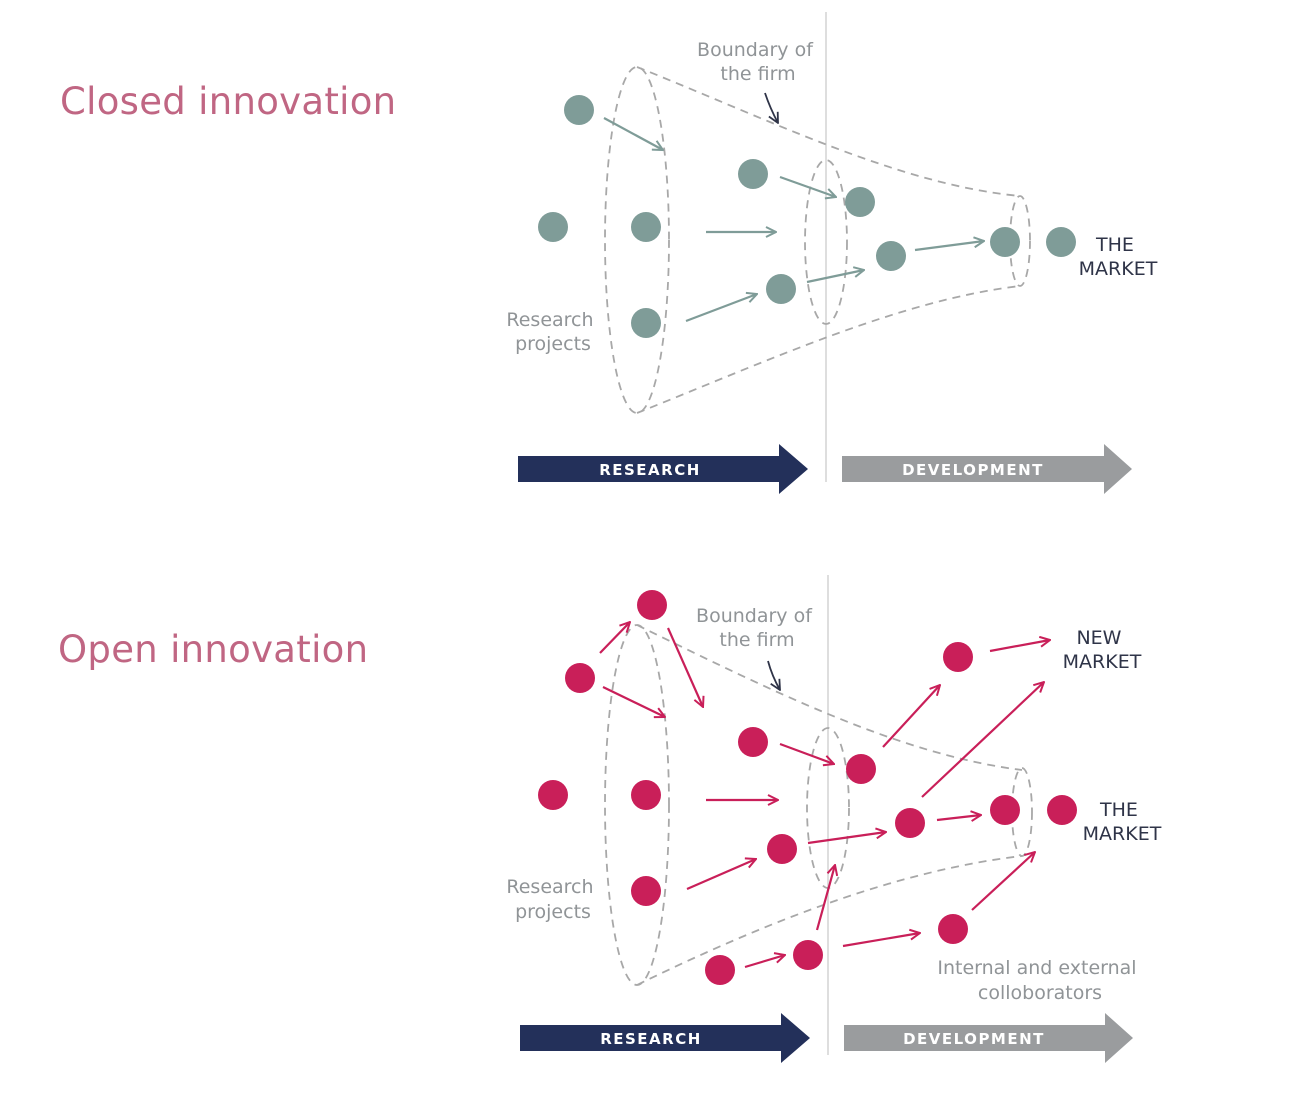 The width and height of the screenshot is (1316, 1097). I want to click on open-boundary-pointer-arrow, so click(773, 675).